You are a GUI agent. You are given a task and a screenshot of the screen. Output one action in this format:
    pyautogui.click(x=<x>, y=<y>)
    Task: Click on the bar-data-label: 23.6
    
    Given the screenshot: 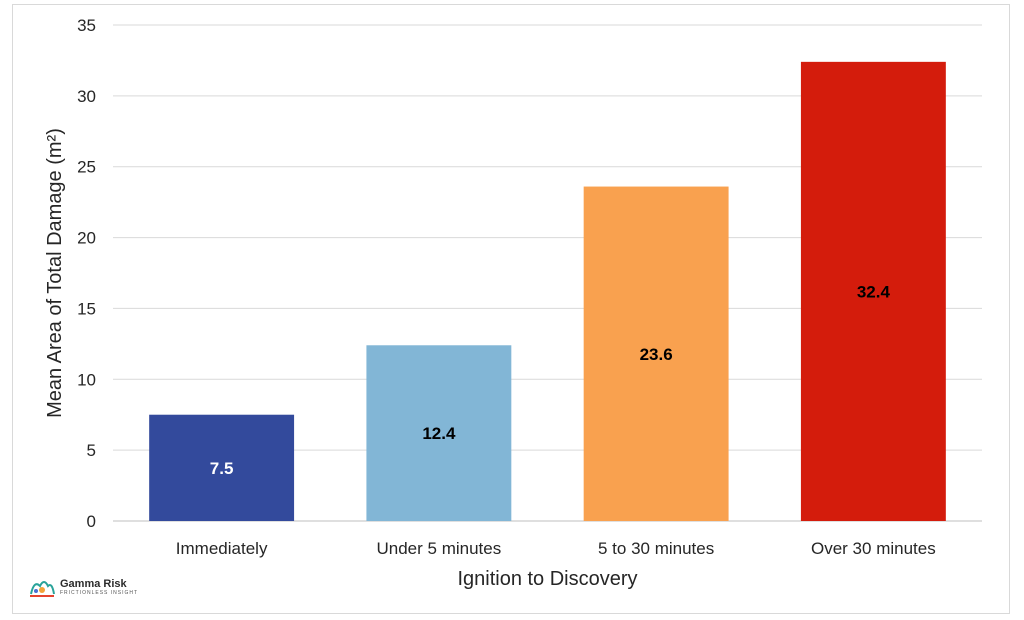 What is the action you would take?
    pyautogui.click(x=656, y=354)
    